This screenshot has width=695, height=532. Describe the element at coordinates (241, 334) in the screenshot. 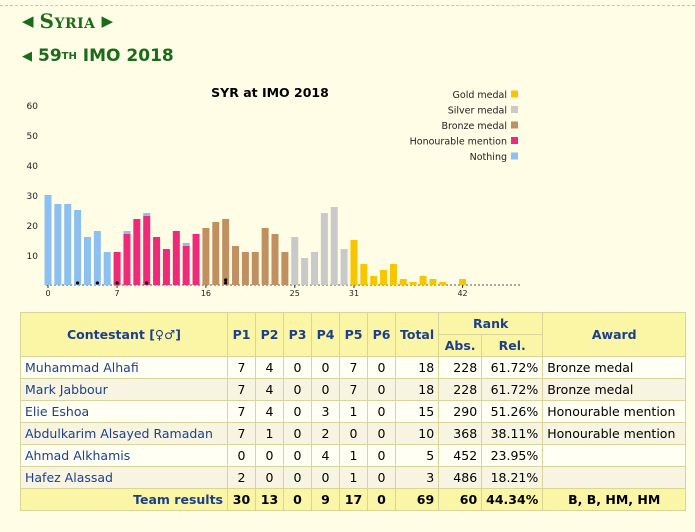

I see `p1-header: P1` at that location.